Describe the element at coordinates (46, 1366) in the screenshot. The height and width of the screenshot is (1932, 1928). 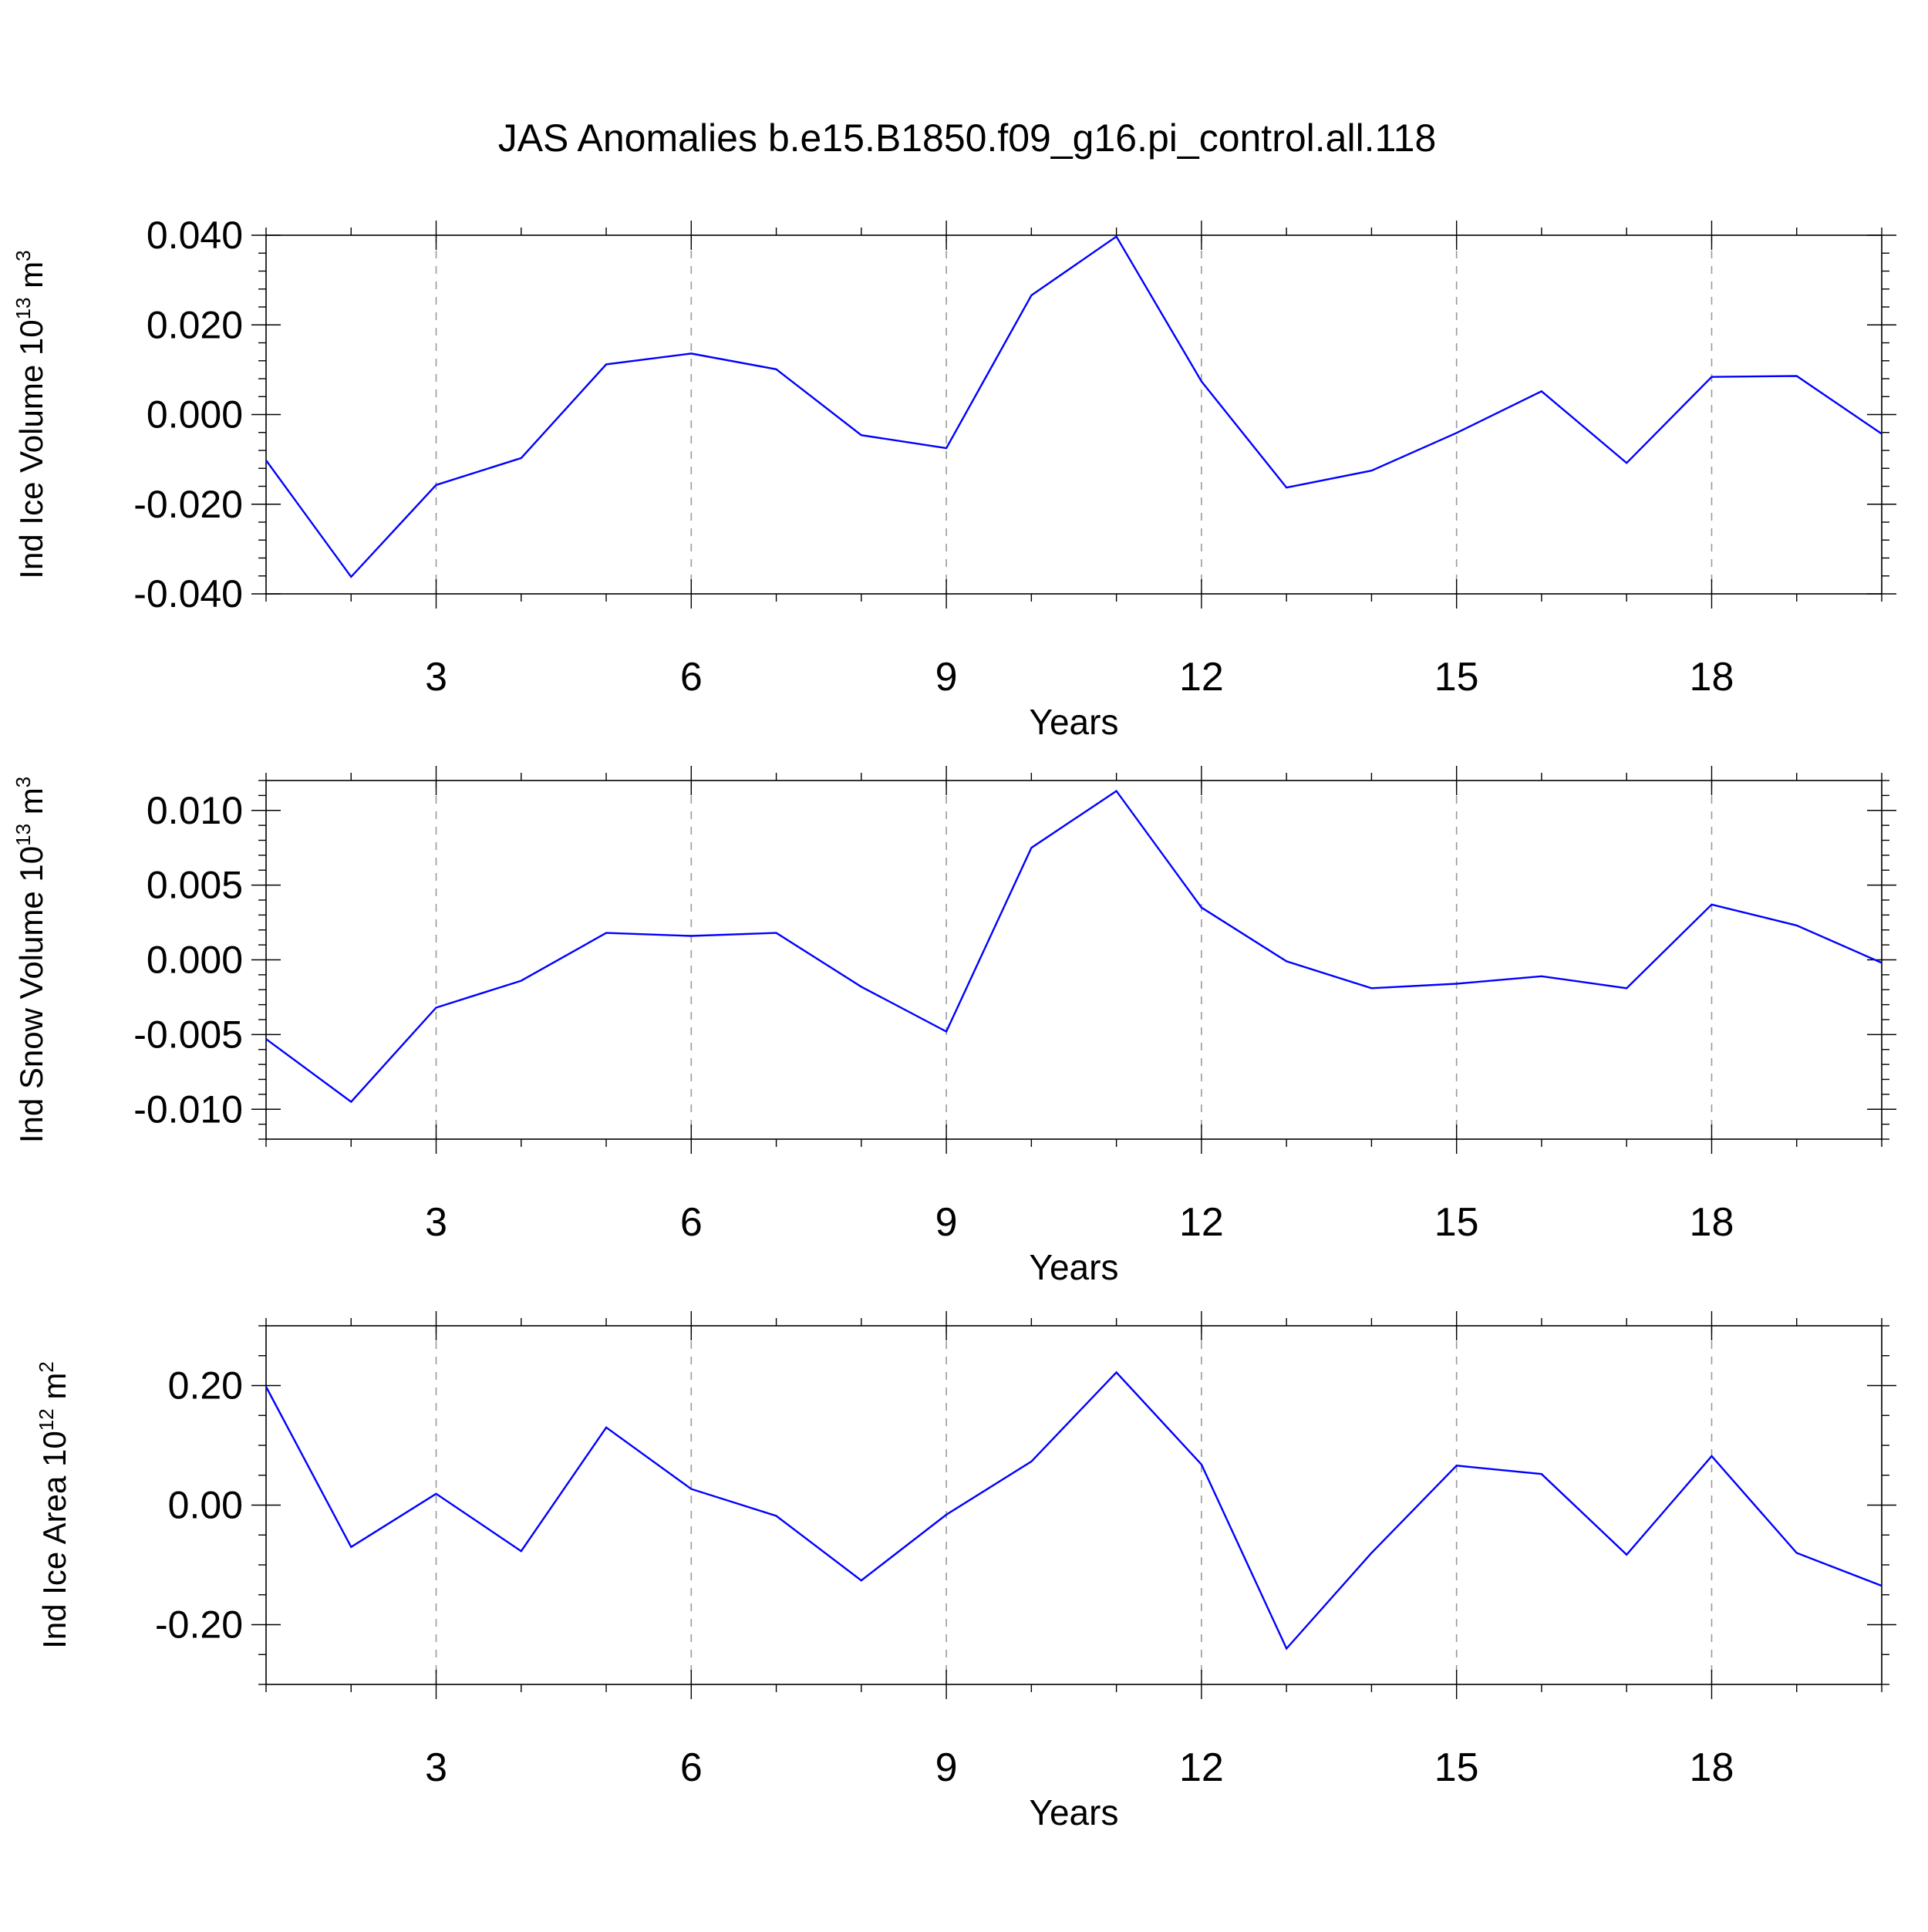
I see `y-axis-label-unit-exponent: 2` at that location.